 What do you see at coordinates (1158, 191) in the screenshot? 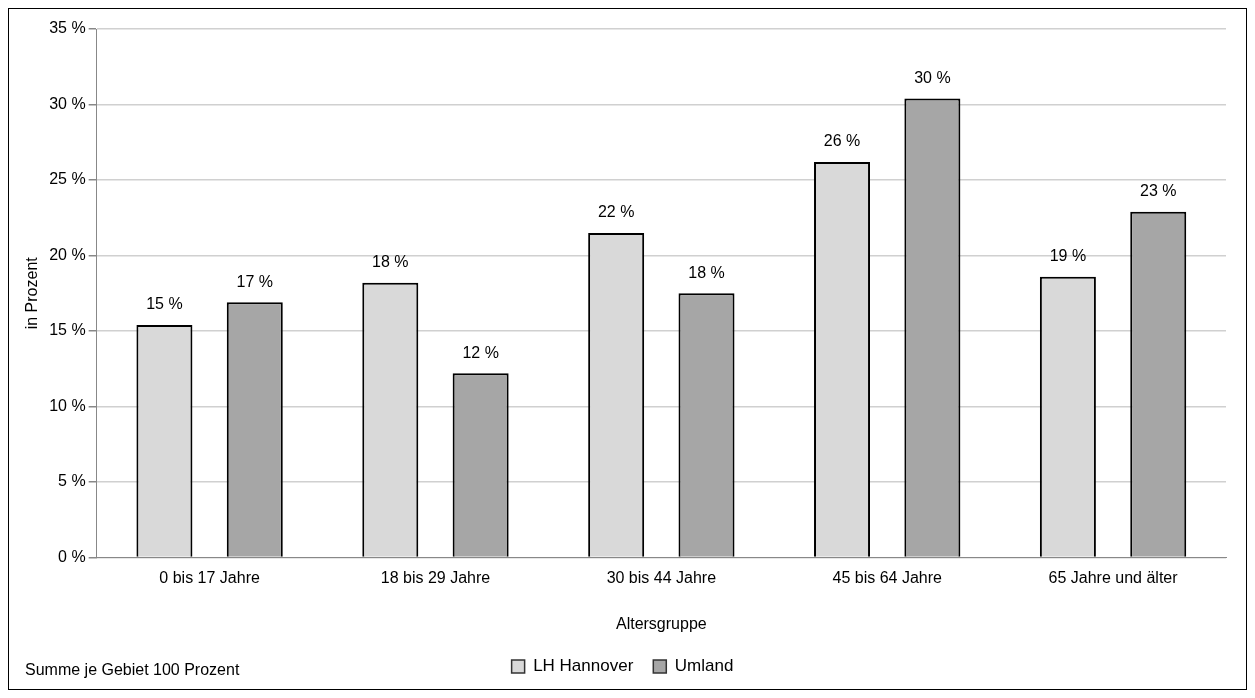
I see `data-label: 23 %` at bounding box center [1158, 191].